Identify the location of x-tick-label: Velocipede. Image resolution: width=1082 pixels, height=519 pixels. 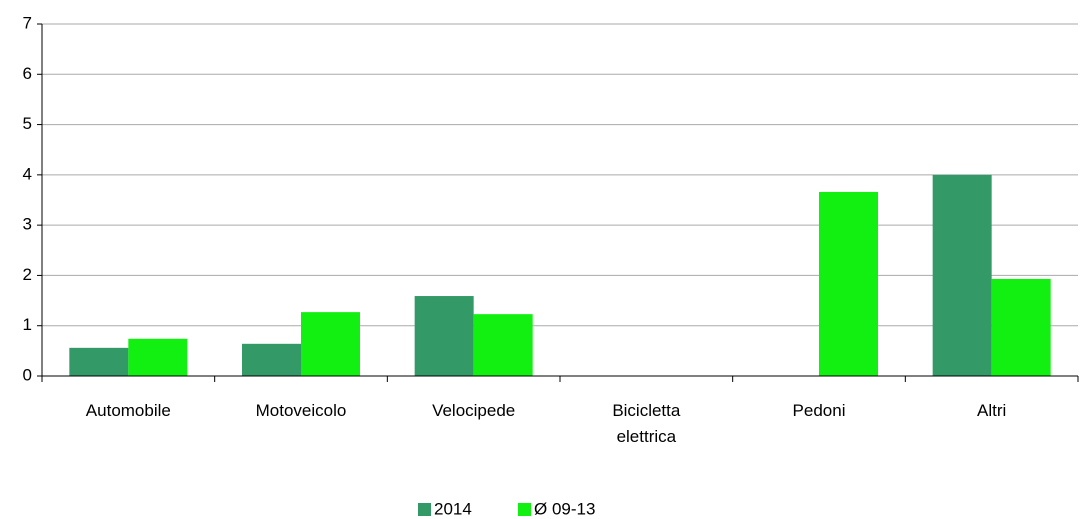
(474, 410).